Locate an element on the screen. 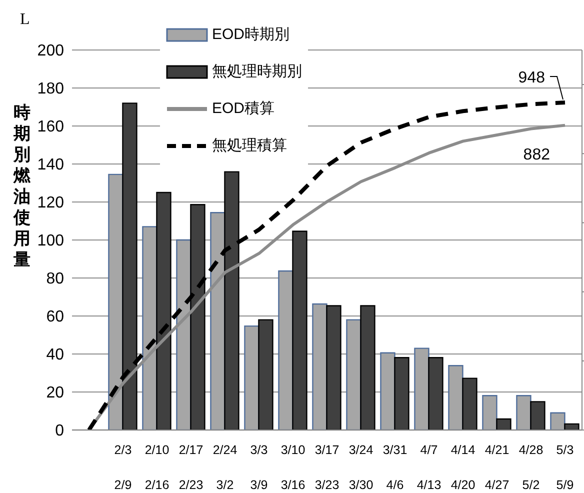 This screenshot has width=584, height=493. y-tick-label: 20 is located at coordinates (55, 393).